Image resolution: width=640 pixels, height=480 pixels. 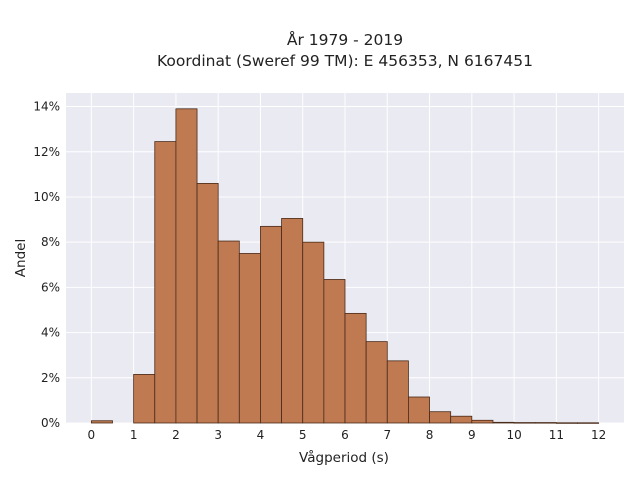 I want to click on x-tick-label: 6, so click(x=345, y=435).